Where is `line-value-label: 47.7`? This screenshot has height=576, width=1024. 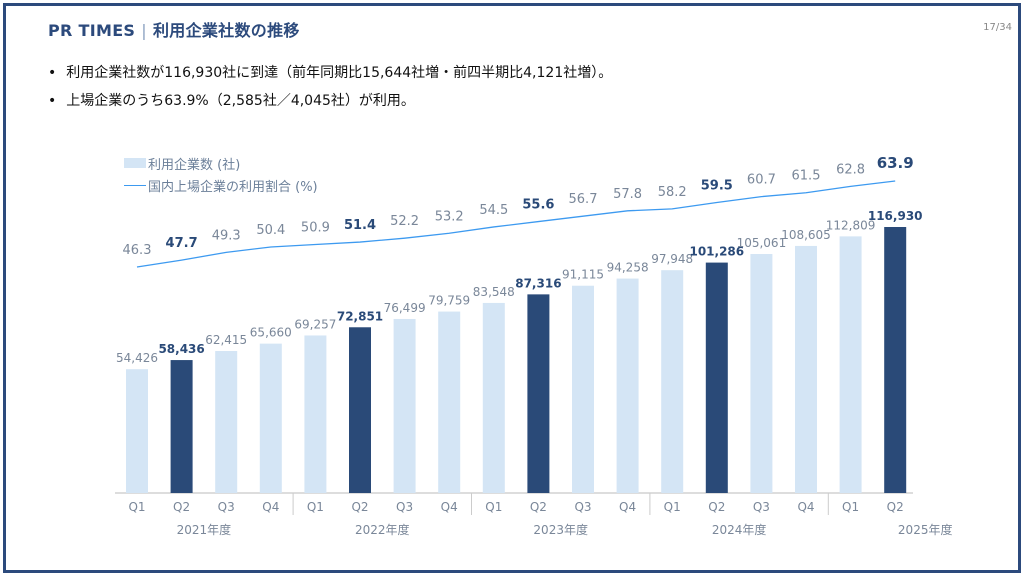
line-value-label: 47.7 is located at coordinates (182, 243).